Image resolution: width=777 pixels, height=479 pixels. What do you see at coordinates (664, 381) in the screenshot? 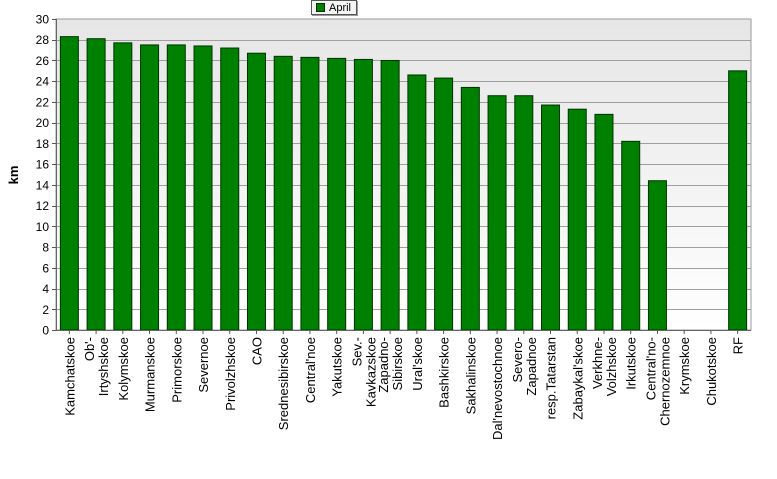
I see `x-tick-label: Chernozemnoe` at bounding box center [664, 381].